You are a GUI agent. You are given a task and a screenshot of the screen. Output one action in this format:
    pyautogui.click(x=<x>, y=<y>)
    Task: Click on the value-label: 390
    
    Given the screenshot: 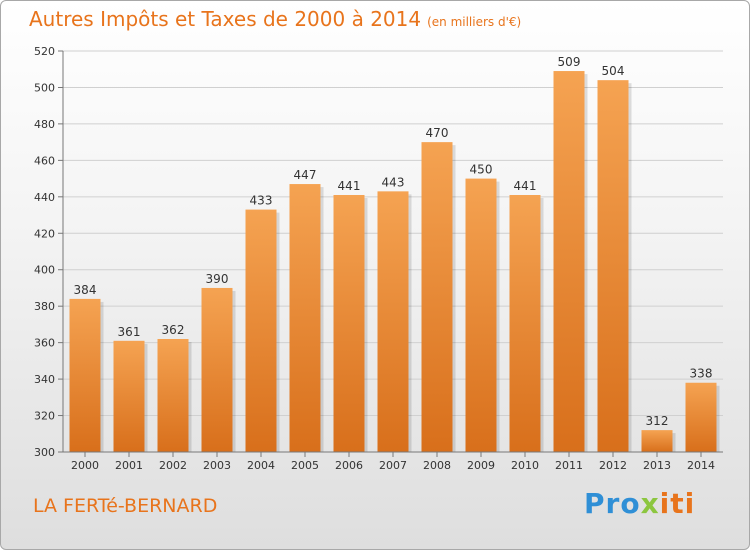 What is the action you would take?
    pyautogui.click(x=217, y=279)
    